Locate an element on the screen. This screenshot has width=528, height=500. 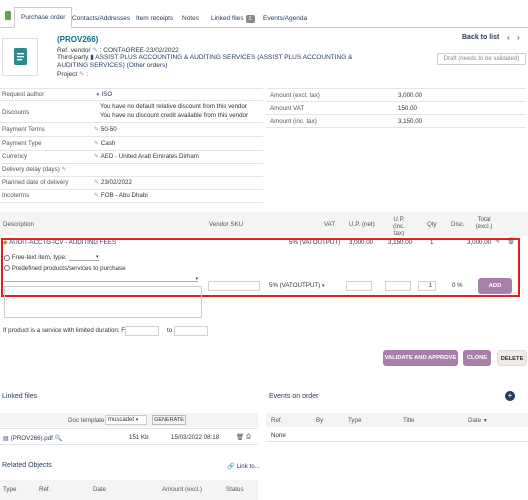
free-text-option: Free-text item, type: ▾ is located at coordinates (51, 257).